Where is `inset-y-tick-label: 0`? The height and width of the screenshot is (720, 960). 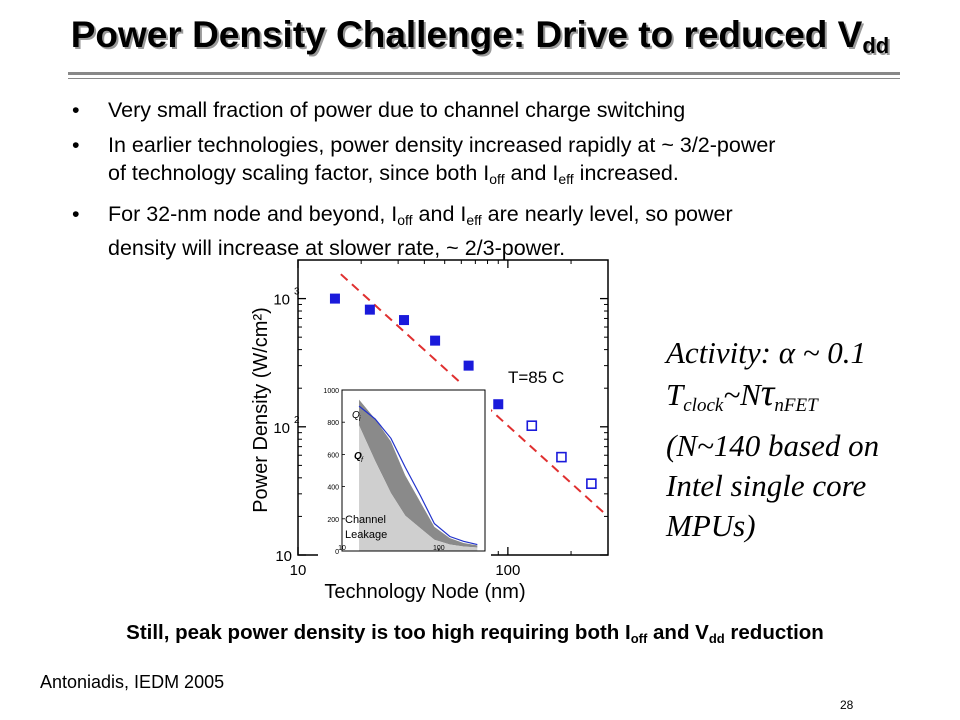 inset-y-tick-label: 0 is located at coordinates (337, 552).